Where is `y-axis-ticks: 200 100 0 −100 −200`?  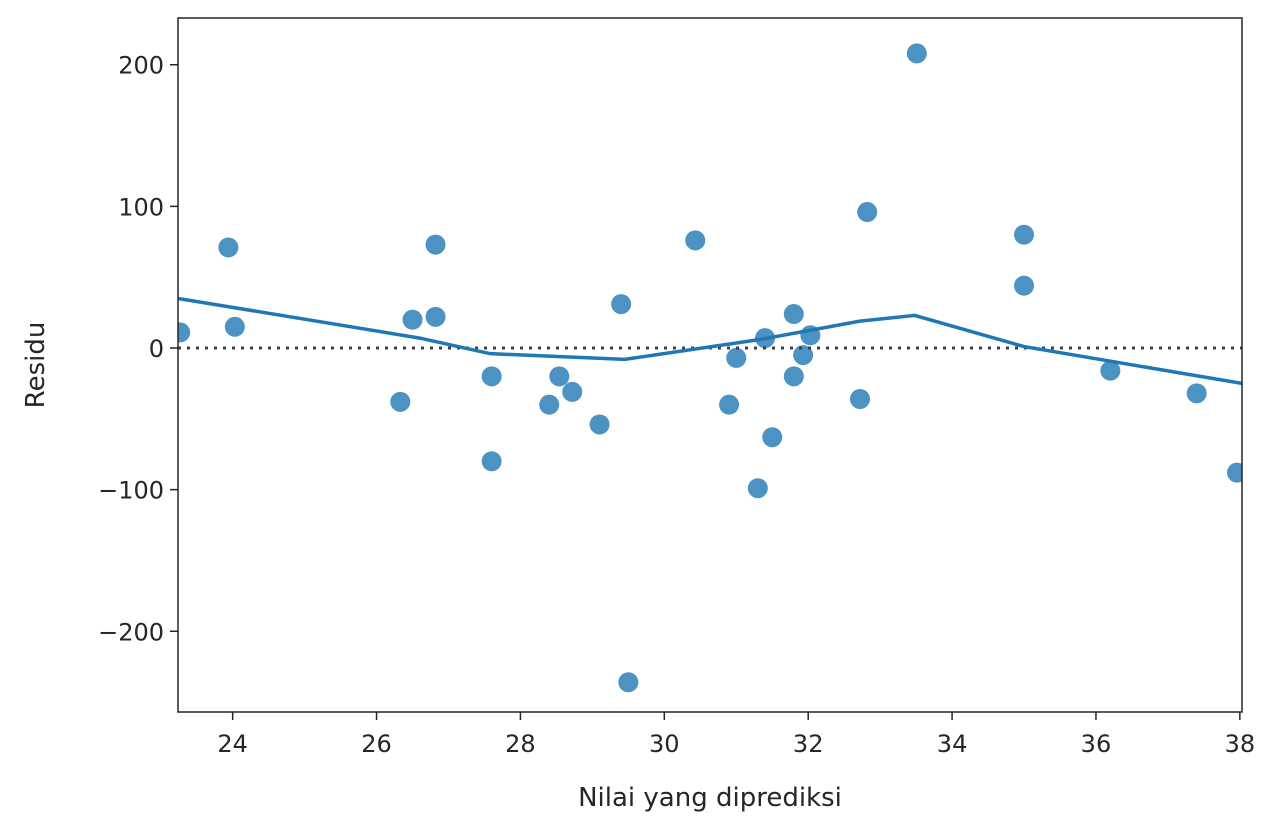
y-axis-ticks: 200 100 0 −100 −200 is located at coordinates (138, 349).